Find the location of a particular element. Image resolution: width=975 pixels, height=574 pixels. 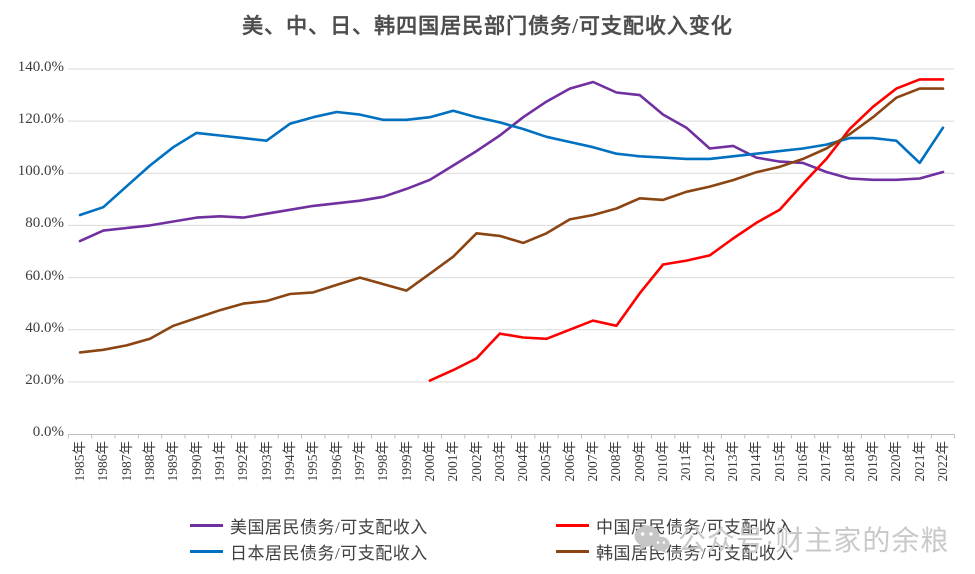

y-tick-label: 60.0% is located at coordinates (44, 275).